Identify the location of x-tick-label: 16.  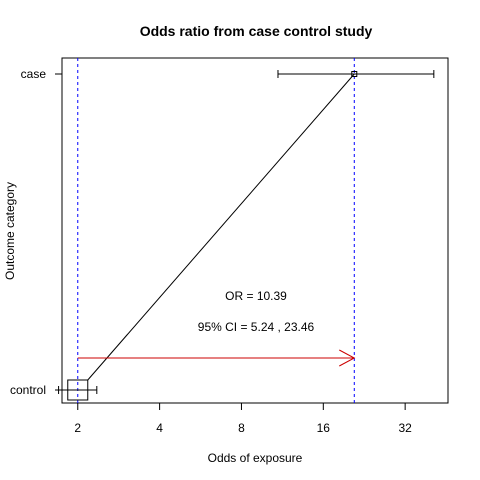
(324, 428).